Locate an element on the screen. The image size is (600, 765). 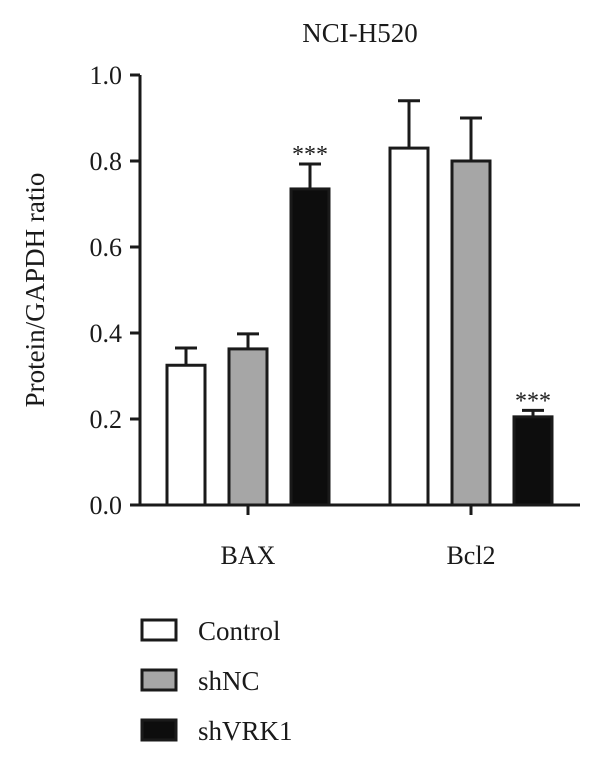
y-tick-label: 1.0 is located at coordinates (106, 75).